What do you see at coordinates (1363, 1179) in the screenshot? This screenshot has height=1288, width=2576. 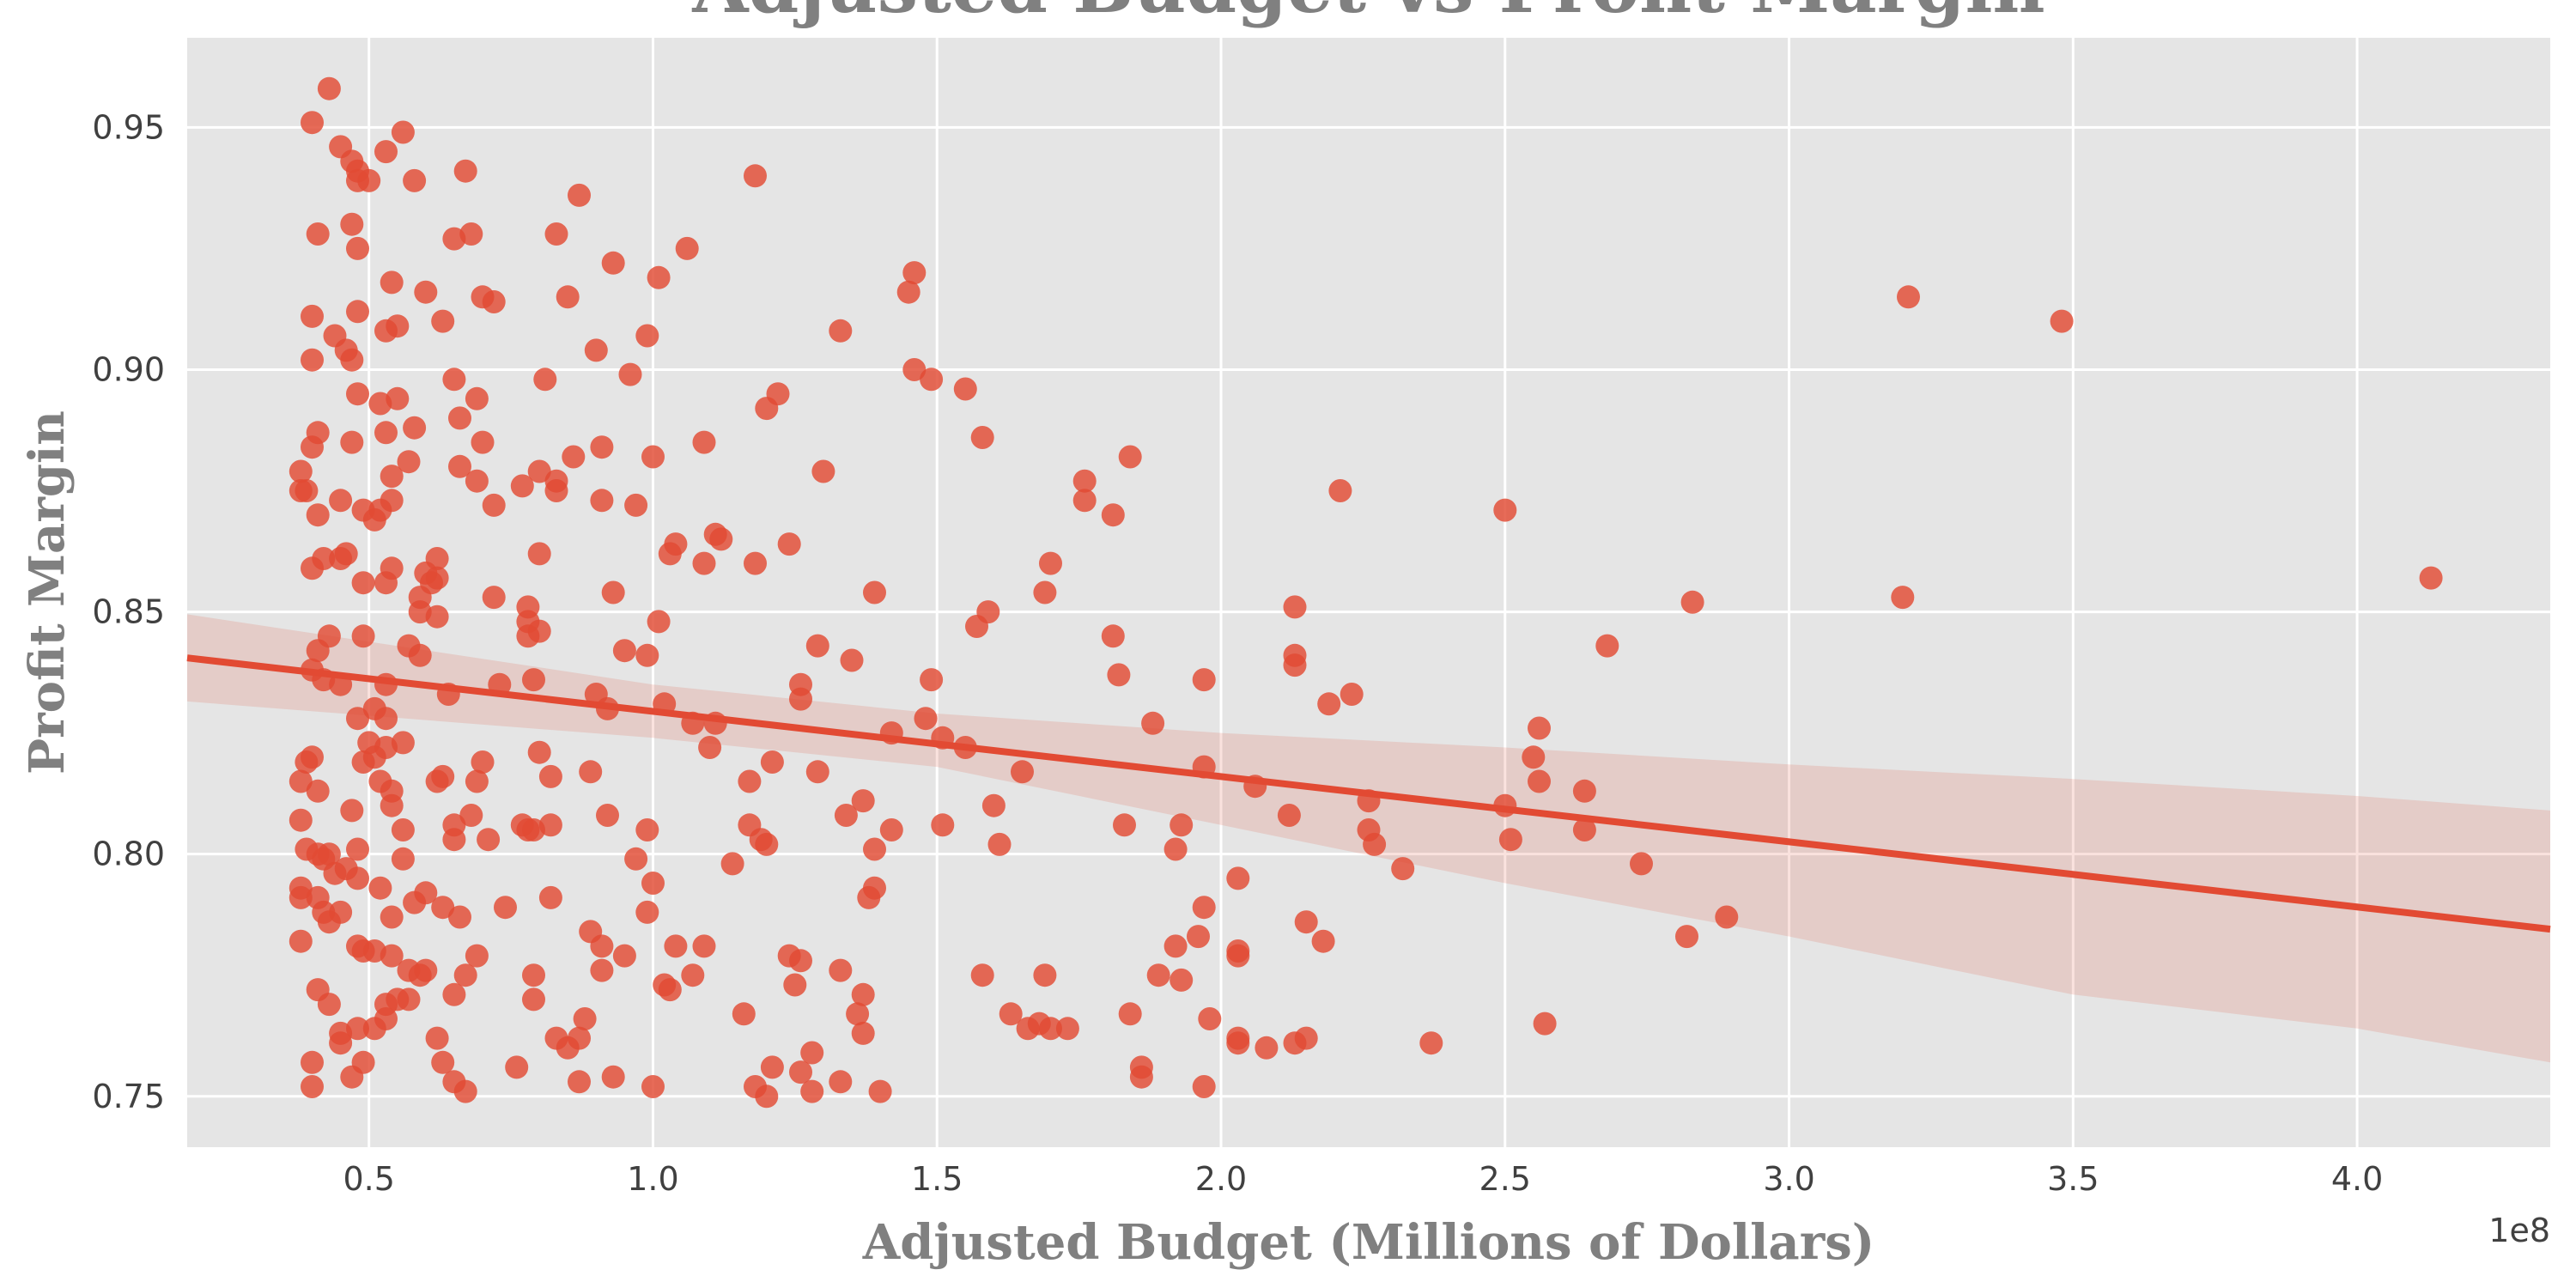 I see `x-axis-ticks: 0.5 1.0 1.5 2.0 2.5 3.0 3.5 4.0` at bounding box center [1363, 1179].